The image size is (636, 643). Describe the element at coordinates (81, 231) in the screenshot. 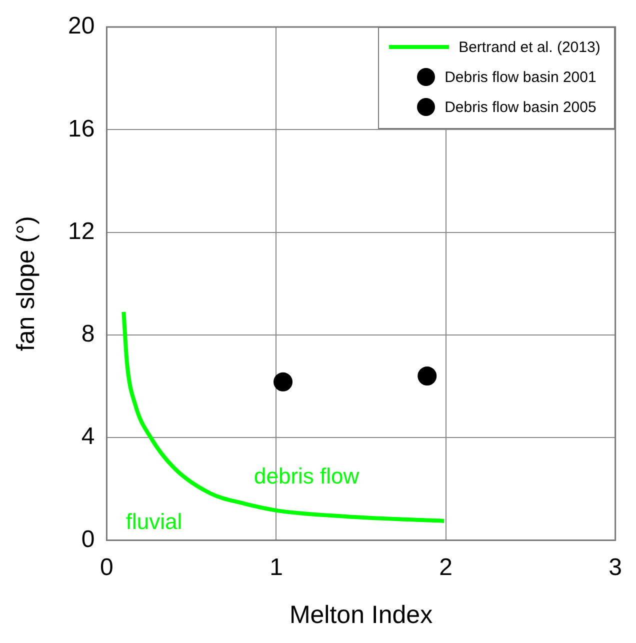

I see `y-tick-label: 12` at that location.